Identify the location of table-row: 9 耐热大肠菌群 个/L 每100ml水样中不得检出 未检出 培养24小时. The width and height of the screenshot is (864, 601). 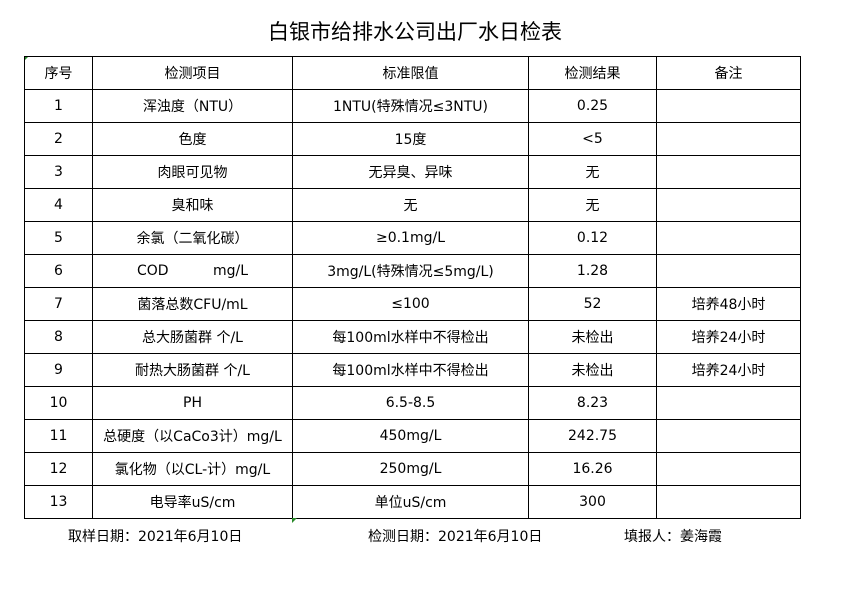
(412, 370).